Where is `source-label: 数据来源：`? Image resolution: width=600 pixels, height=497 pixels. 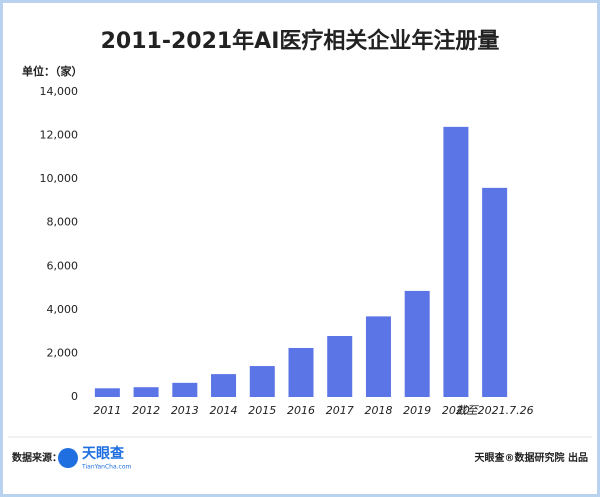 source-label: 数据来源： is located at coordinates (37, 457).